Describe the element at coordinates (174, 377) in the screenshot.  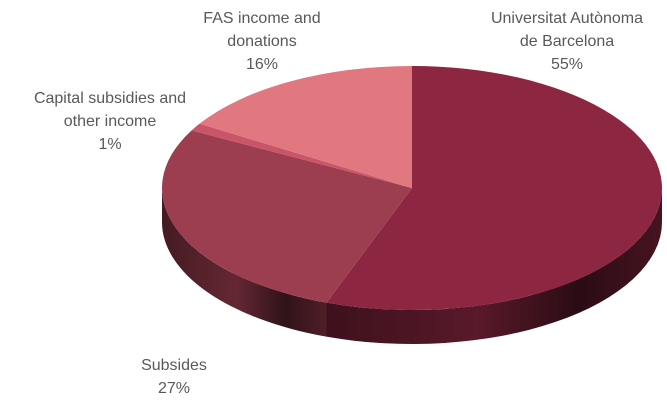
I see `pie-label: Subsides 27%` at that location.